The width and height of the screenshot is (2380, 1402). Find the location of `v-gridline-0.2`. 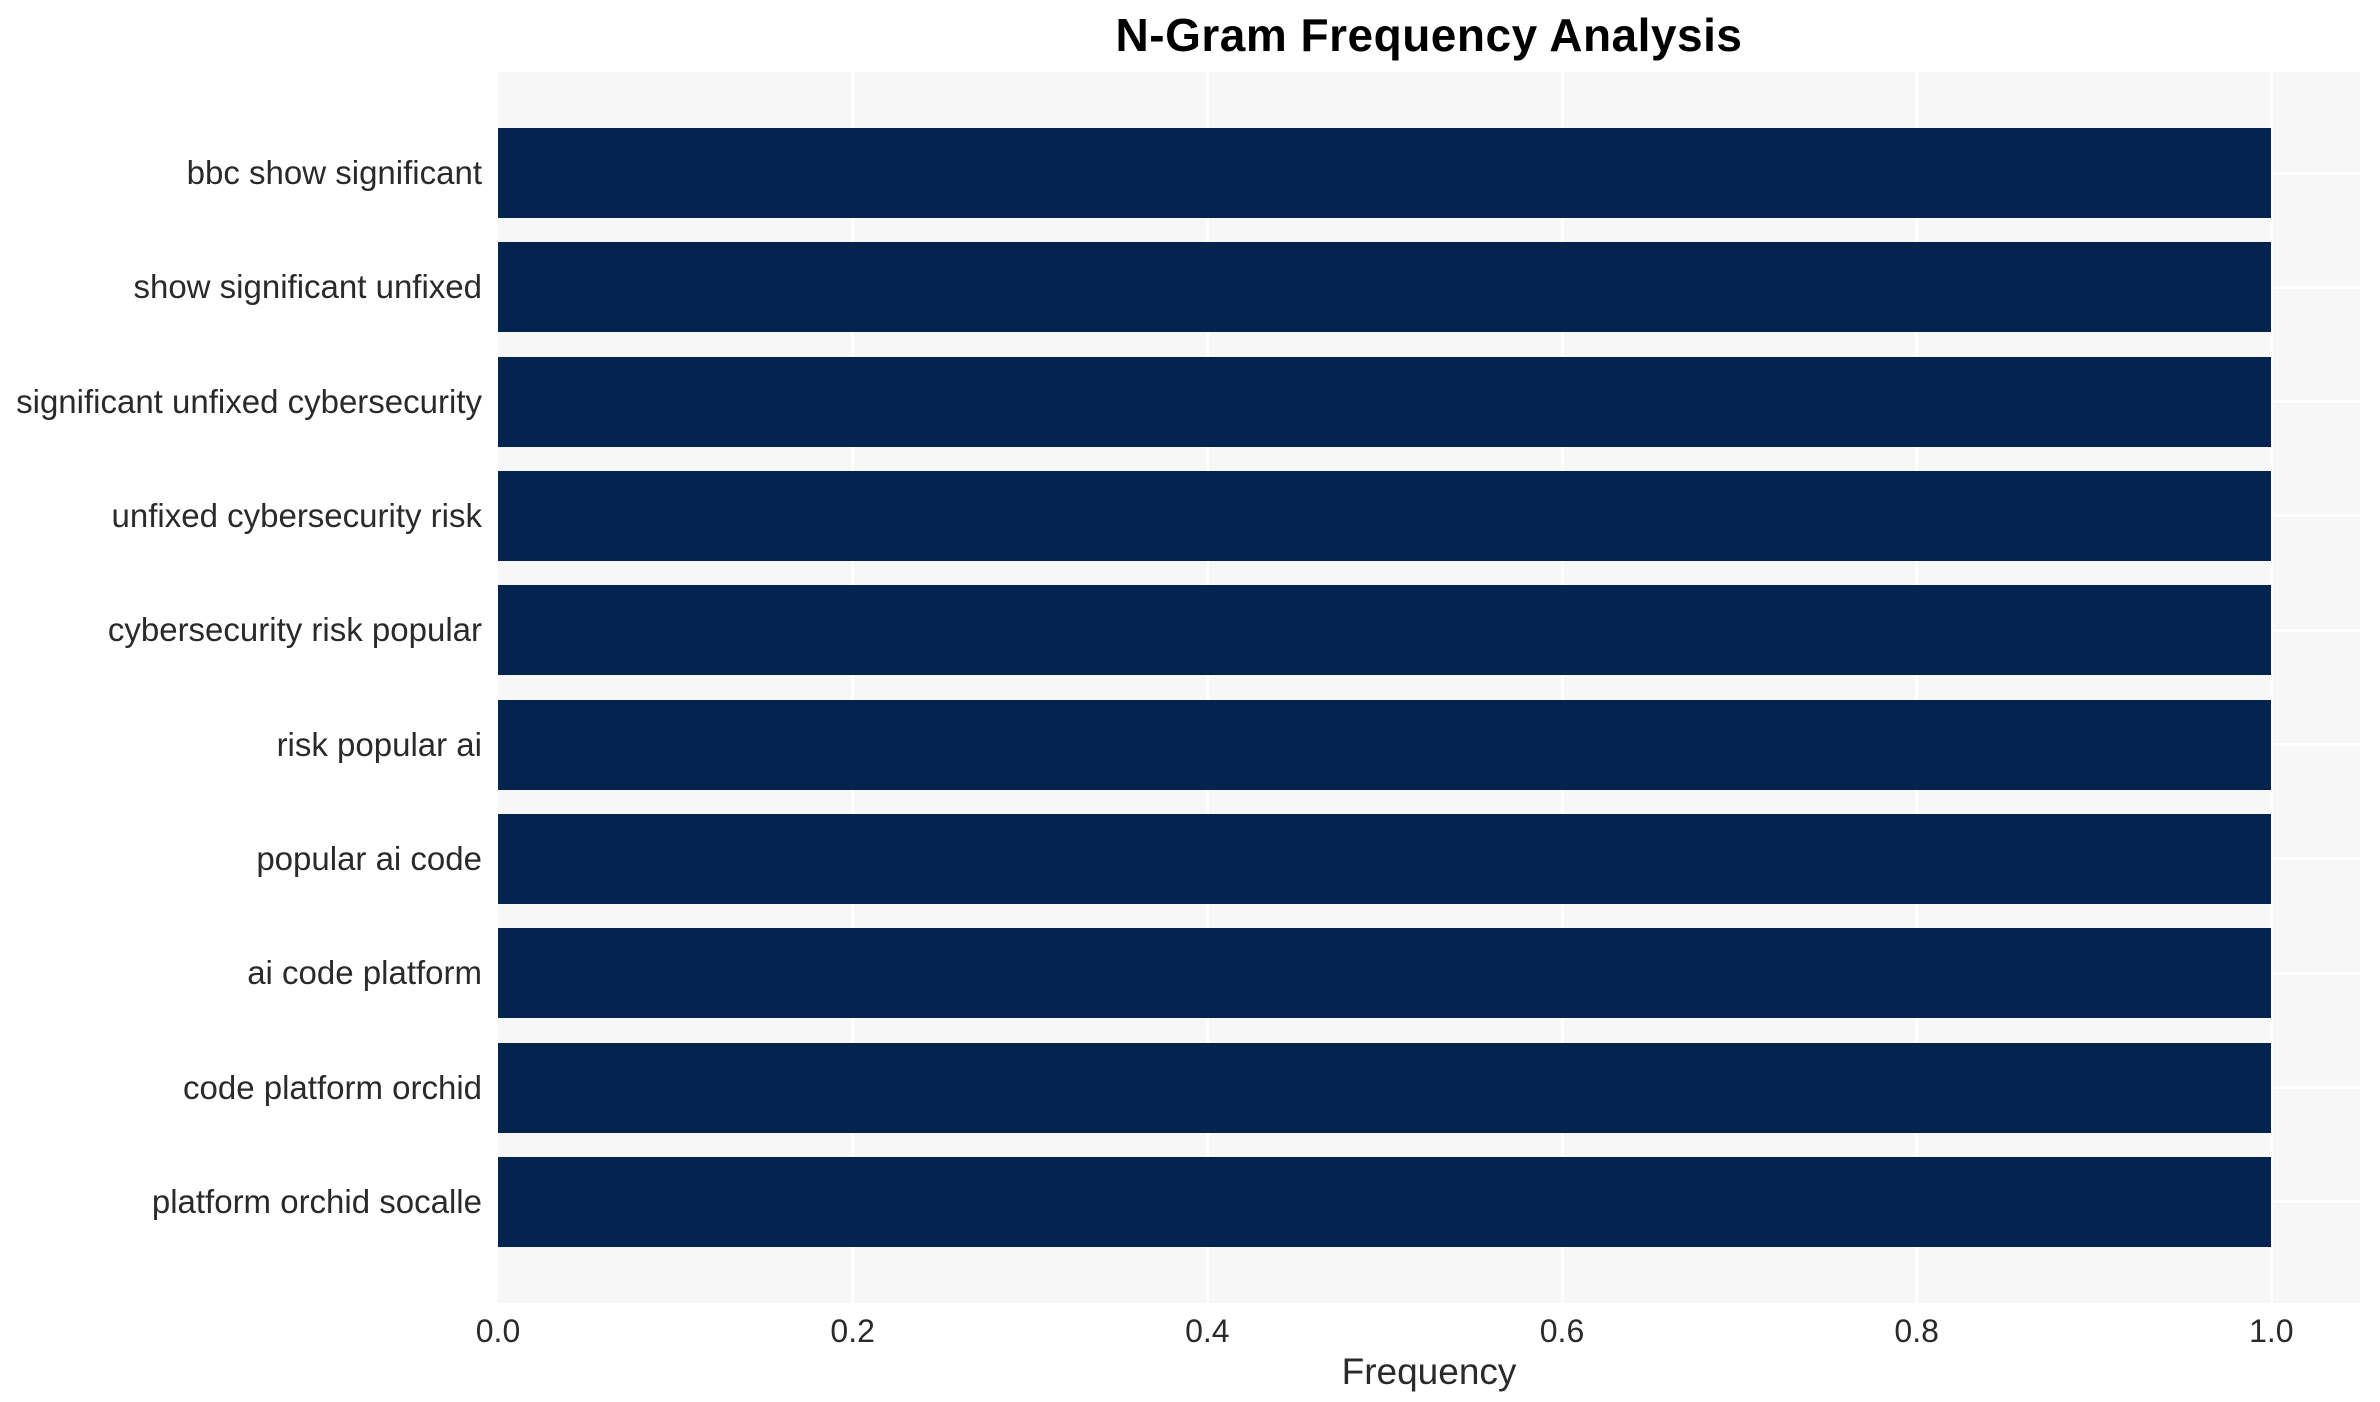

v-gridline-0.2 is located at coordinates (853, 687).